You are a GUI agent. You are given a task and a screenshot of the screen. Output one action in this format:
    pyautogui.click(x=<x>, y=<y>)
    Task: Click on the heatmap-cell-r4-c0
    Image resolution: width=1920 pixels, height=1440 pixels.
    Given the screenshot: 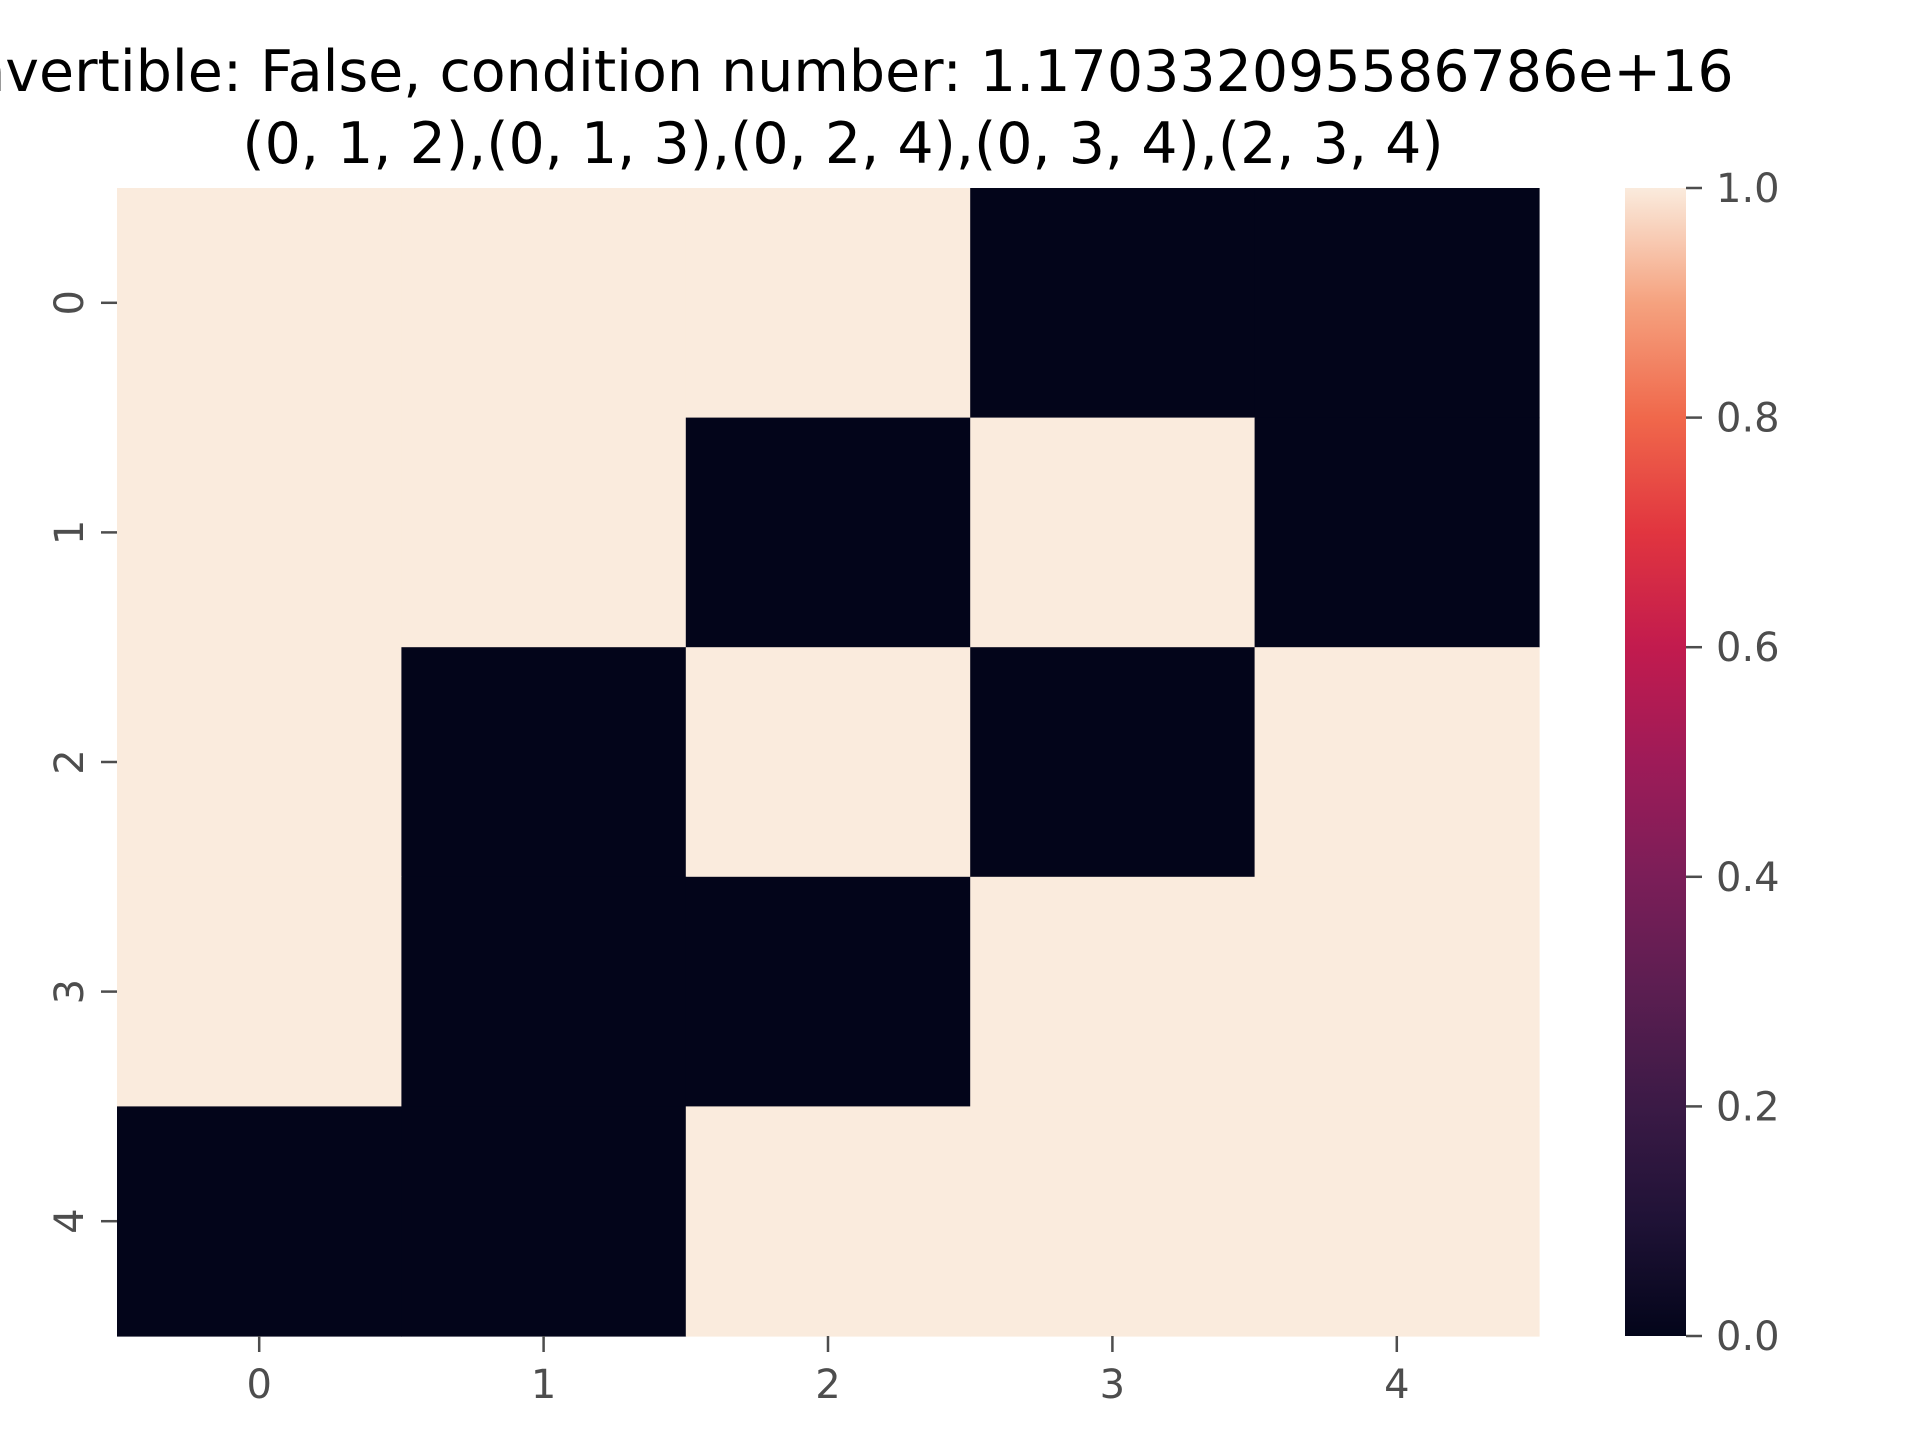 What is the action you would take?
    pyautogui.click(x=259, y=1221)
    